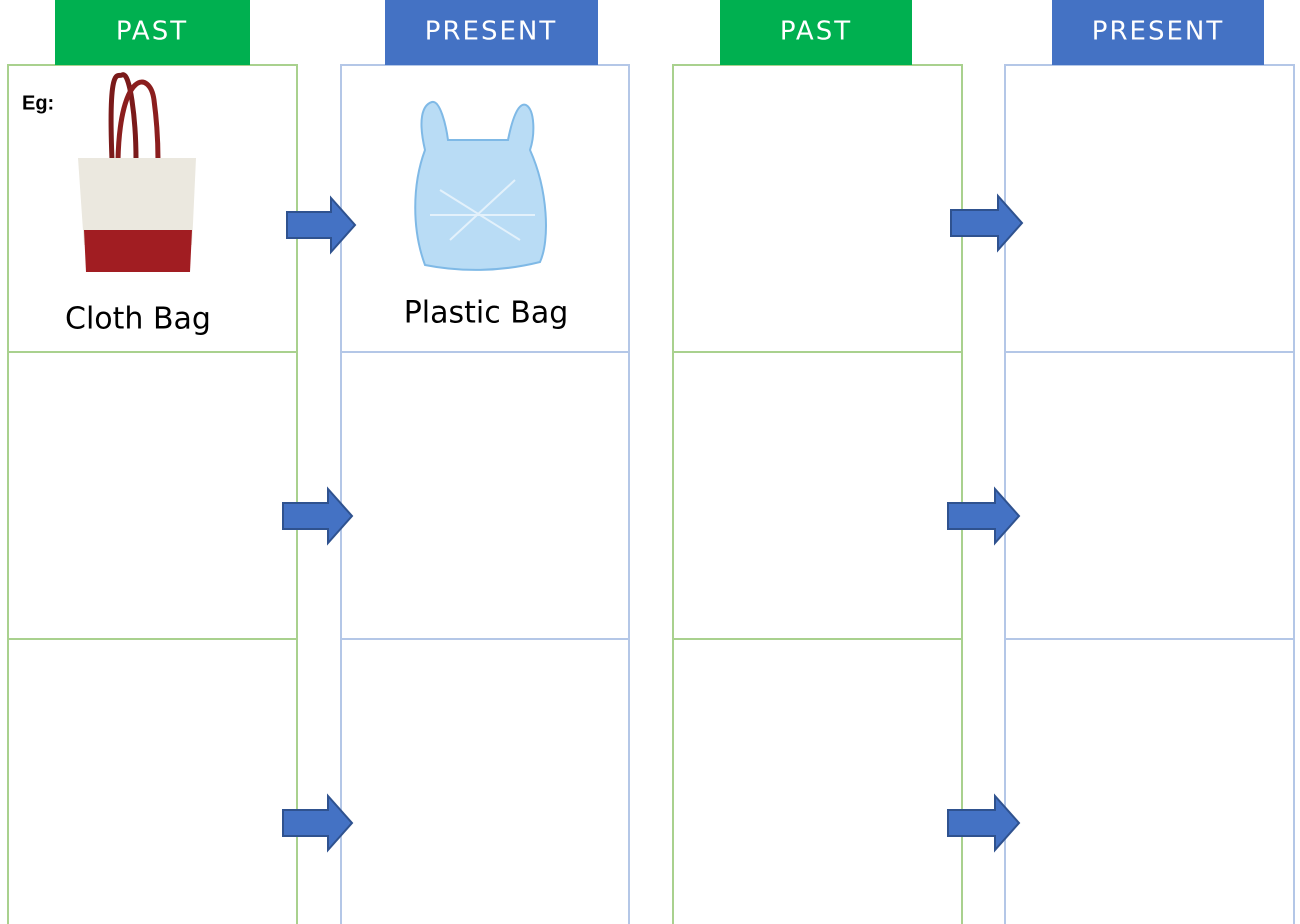 Image resolution: width=1300 pixels, height=924 pixels. I want to click on example-prefix: Eg:, so click(38, 103).